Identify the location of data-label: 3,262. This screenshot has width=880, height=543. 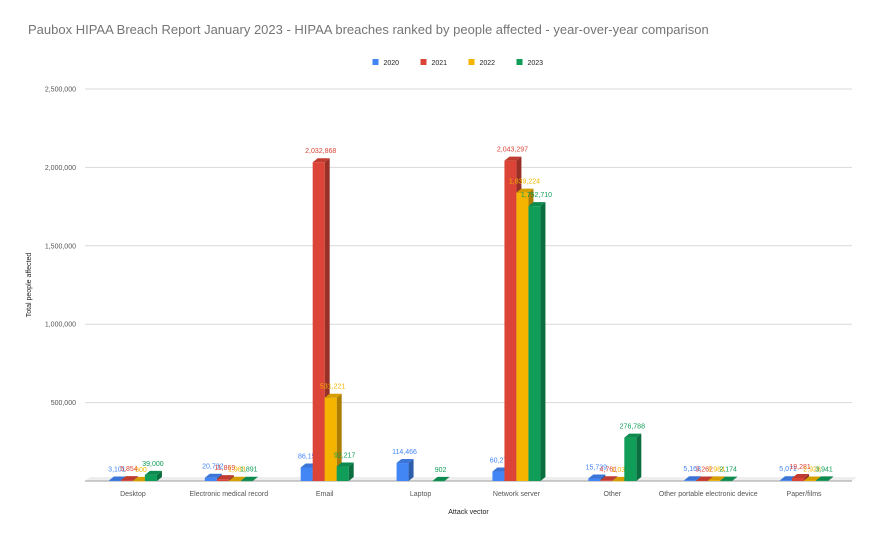
(704, 469).